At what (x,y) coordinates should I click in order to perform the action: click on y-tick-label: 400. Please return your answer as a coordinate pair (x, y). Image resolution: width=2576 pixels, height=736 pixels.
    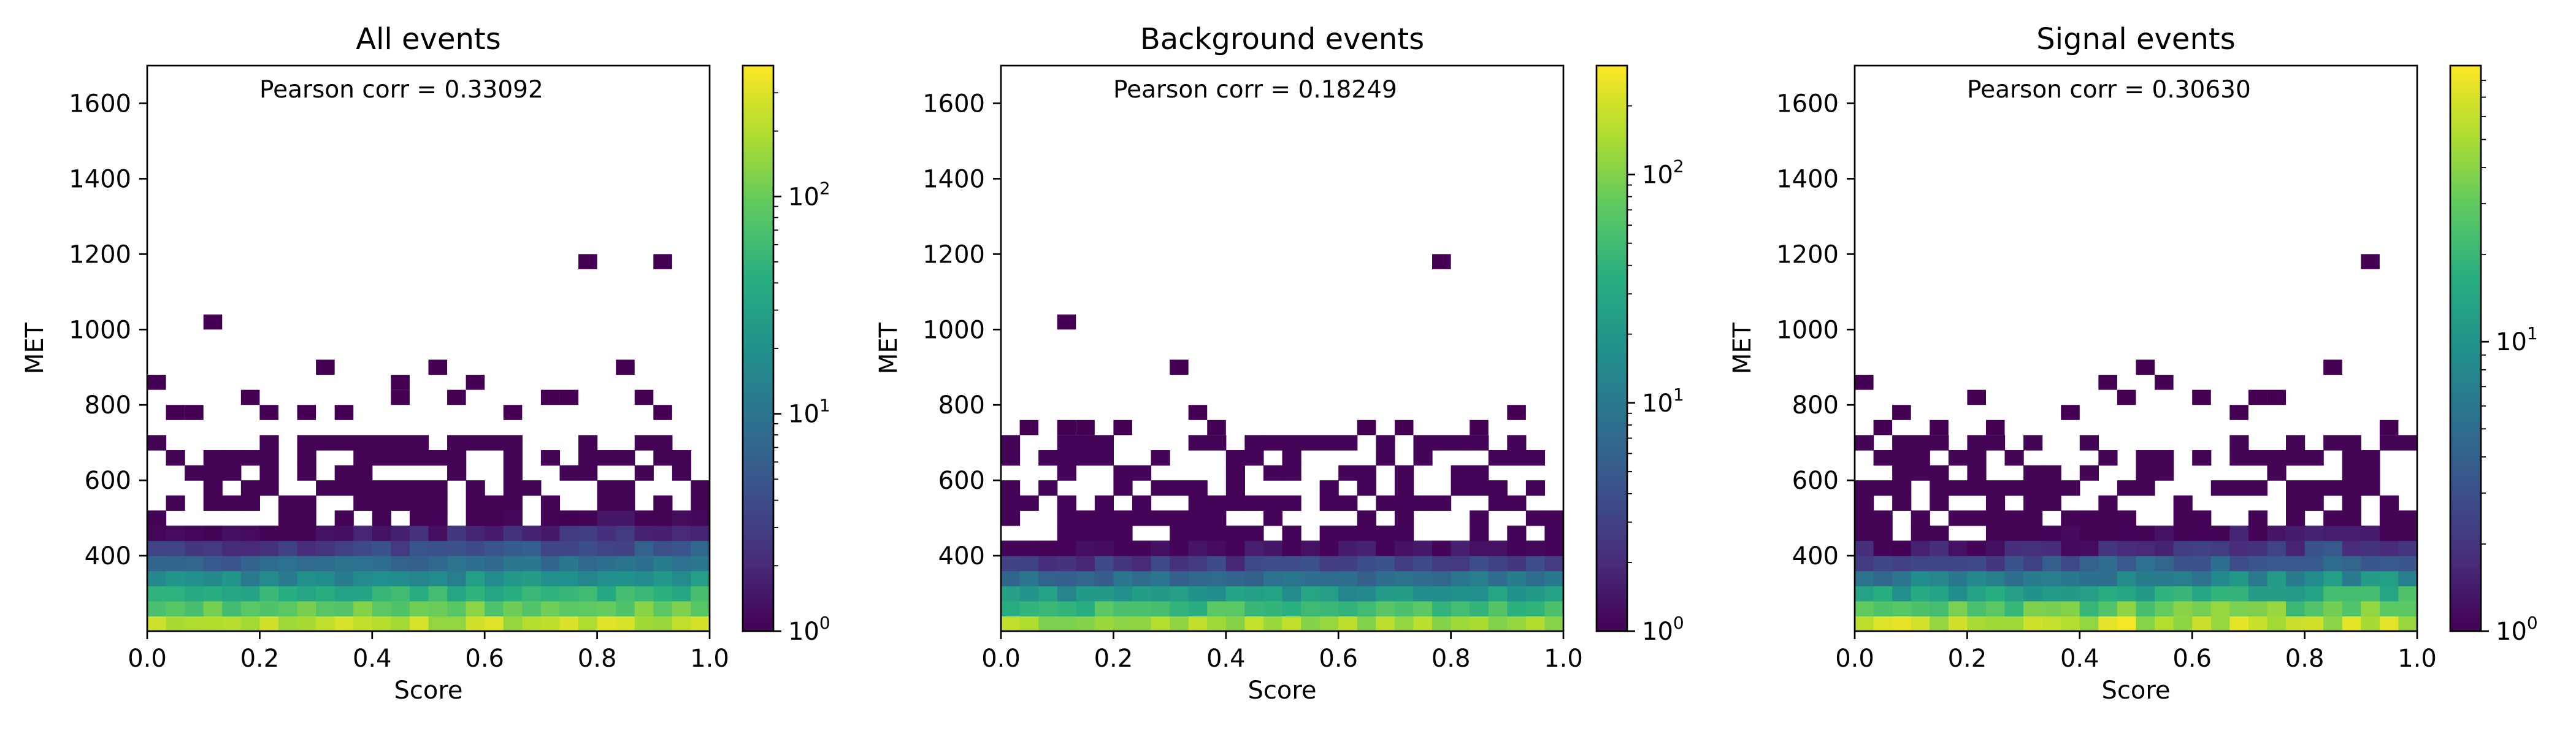
    Looking at the image, I should click on (961, 556).